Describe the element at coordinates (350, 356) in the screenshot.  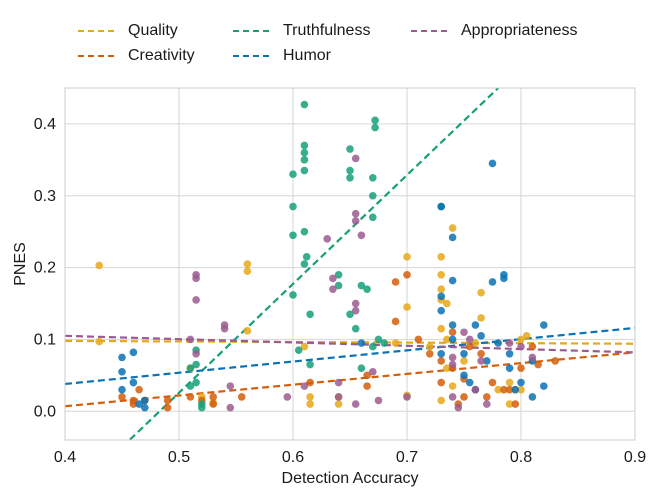
I see `trend-line-humor` at that location.